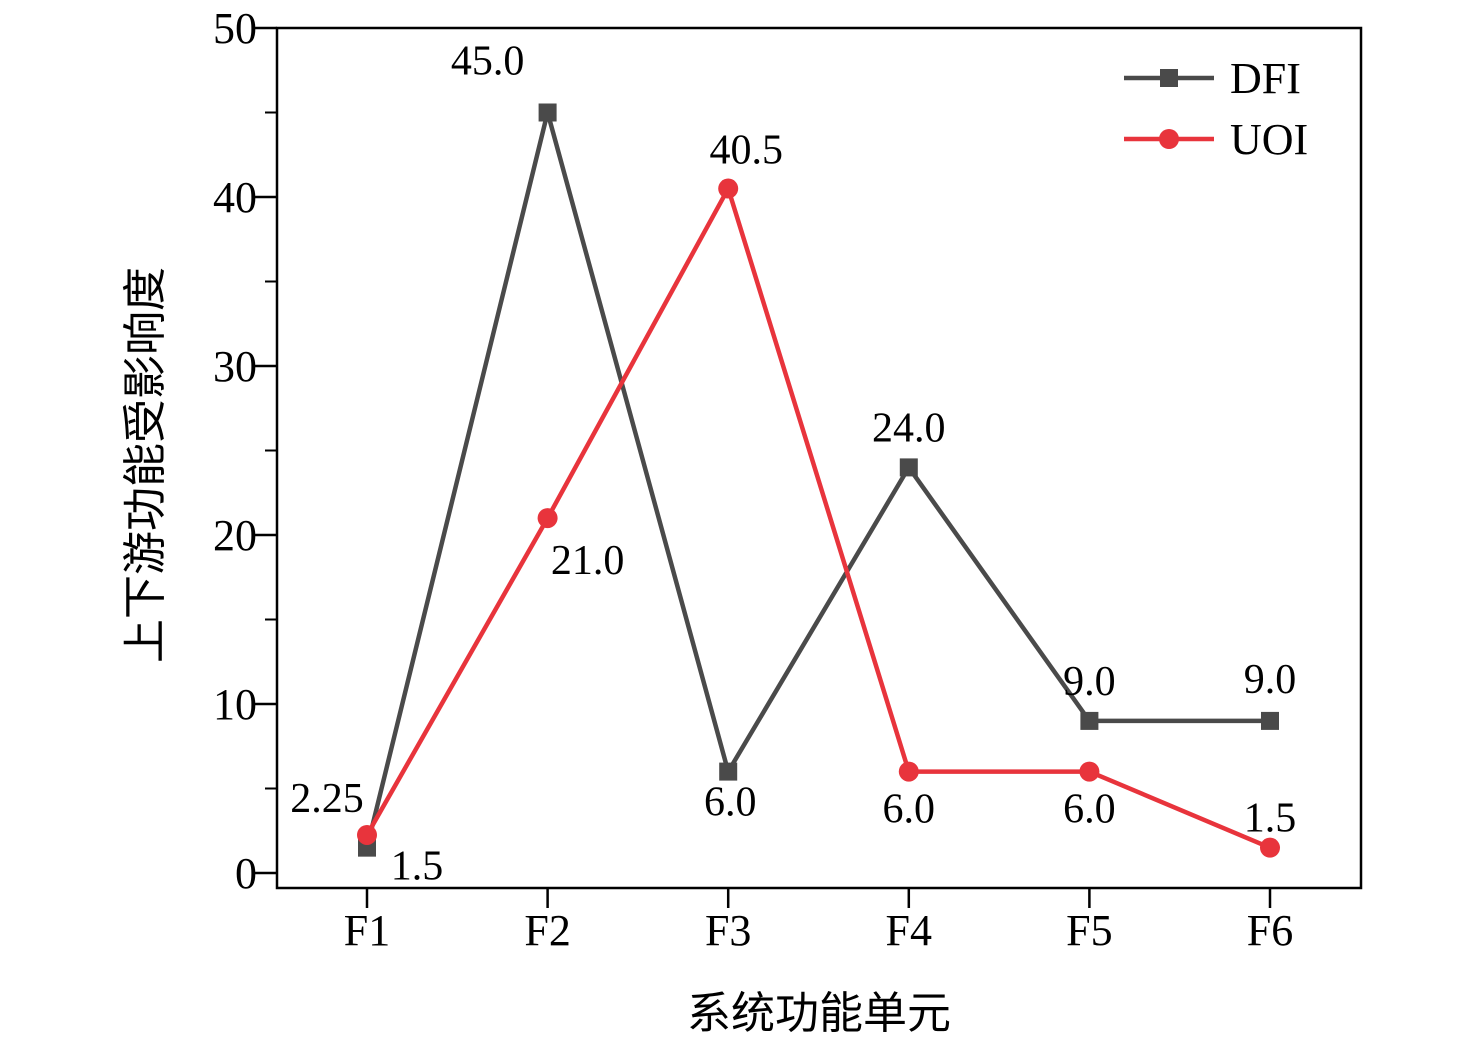  Describe the element at coordinates (588, 561) in the screenshot. I see `data-label-uoi: 21.0` at that location.